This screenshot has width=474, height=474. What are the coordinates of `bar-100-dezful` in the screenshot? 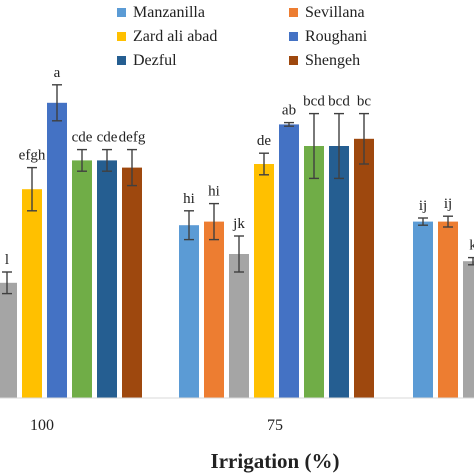 It's located at (107, 279).